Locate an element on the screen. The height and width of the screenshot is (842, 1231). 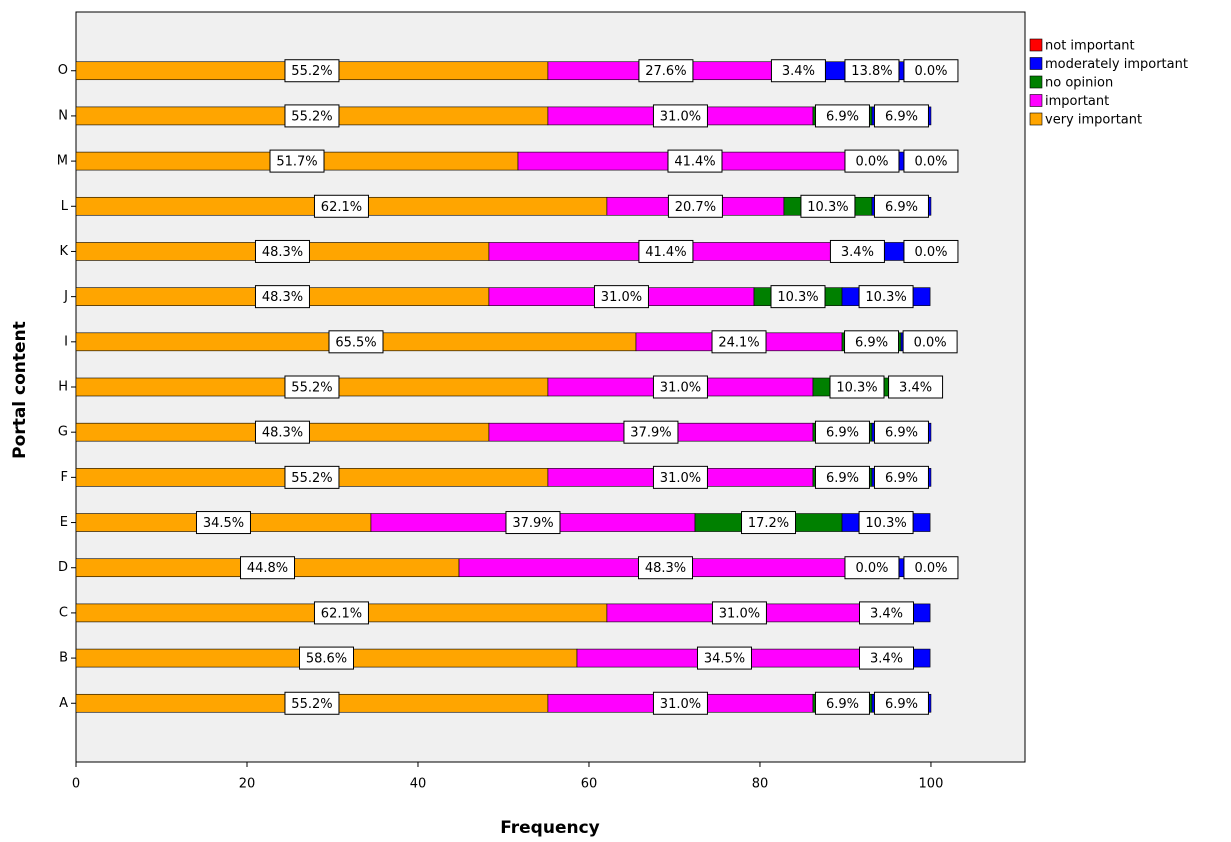
value-label: 13.8% is located at coordinates (871, 71).